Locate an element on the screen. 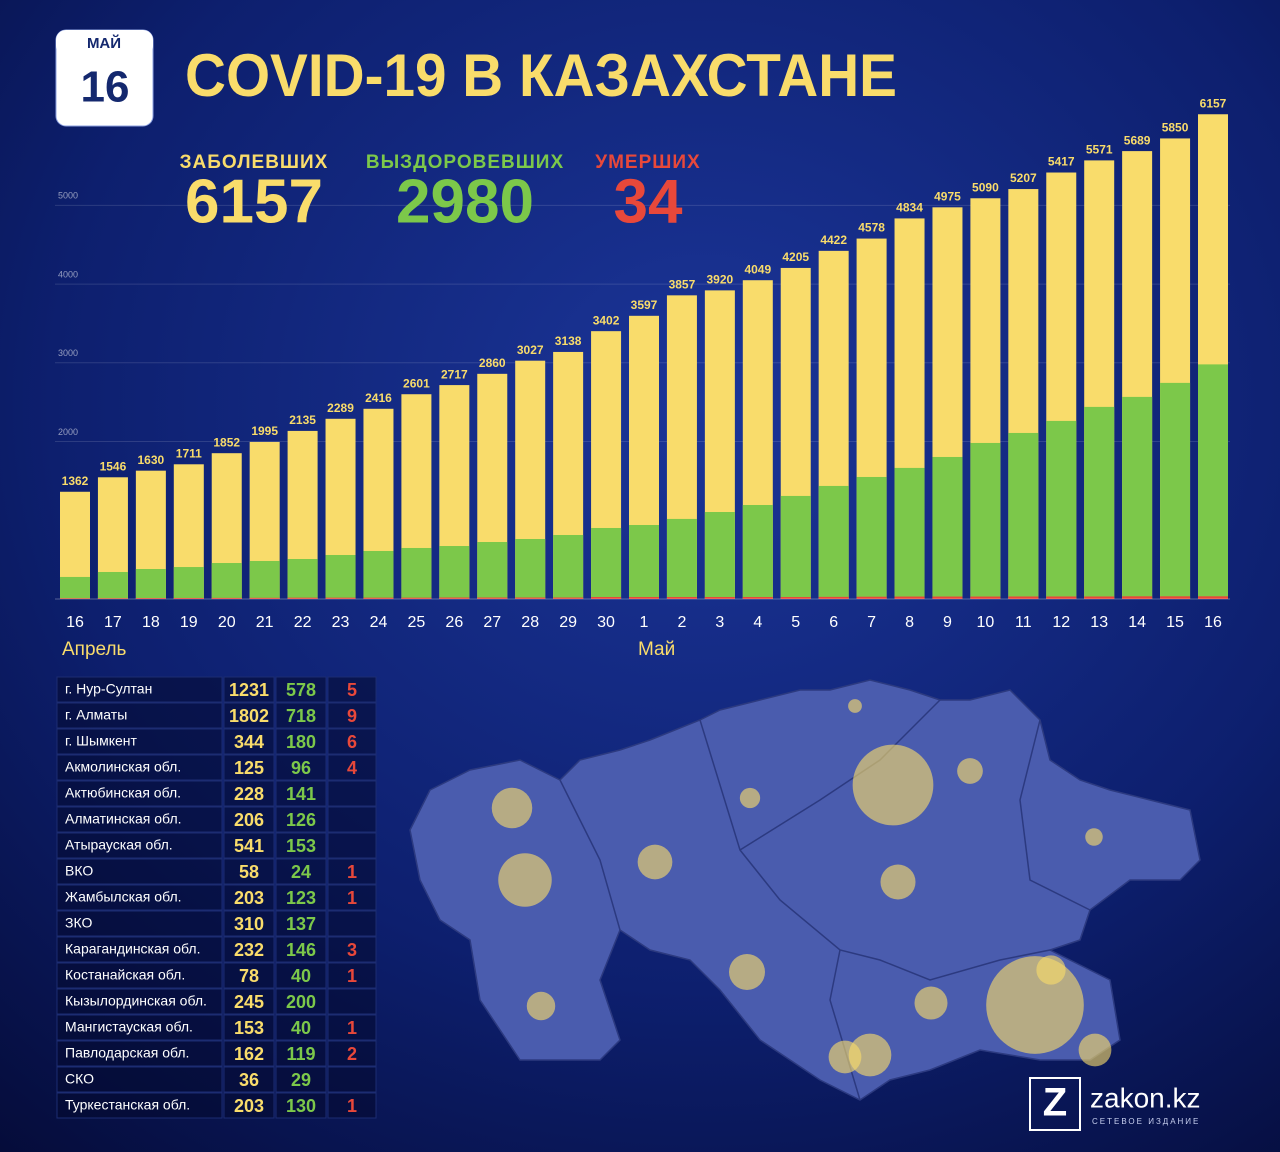  table-number: 541 is located at coordinates (249, 846).